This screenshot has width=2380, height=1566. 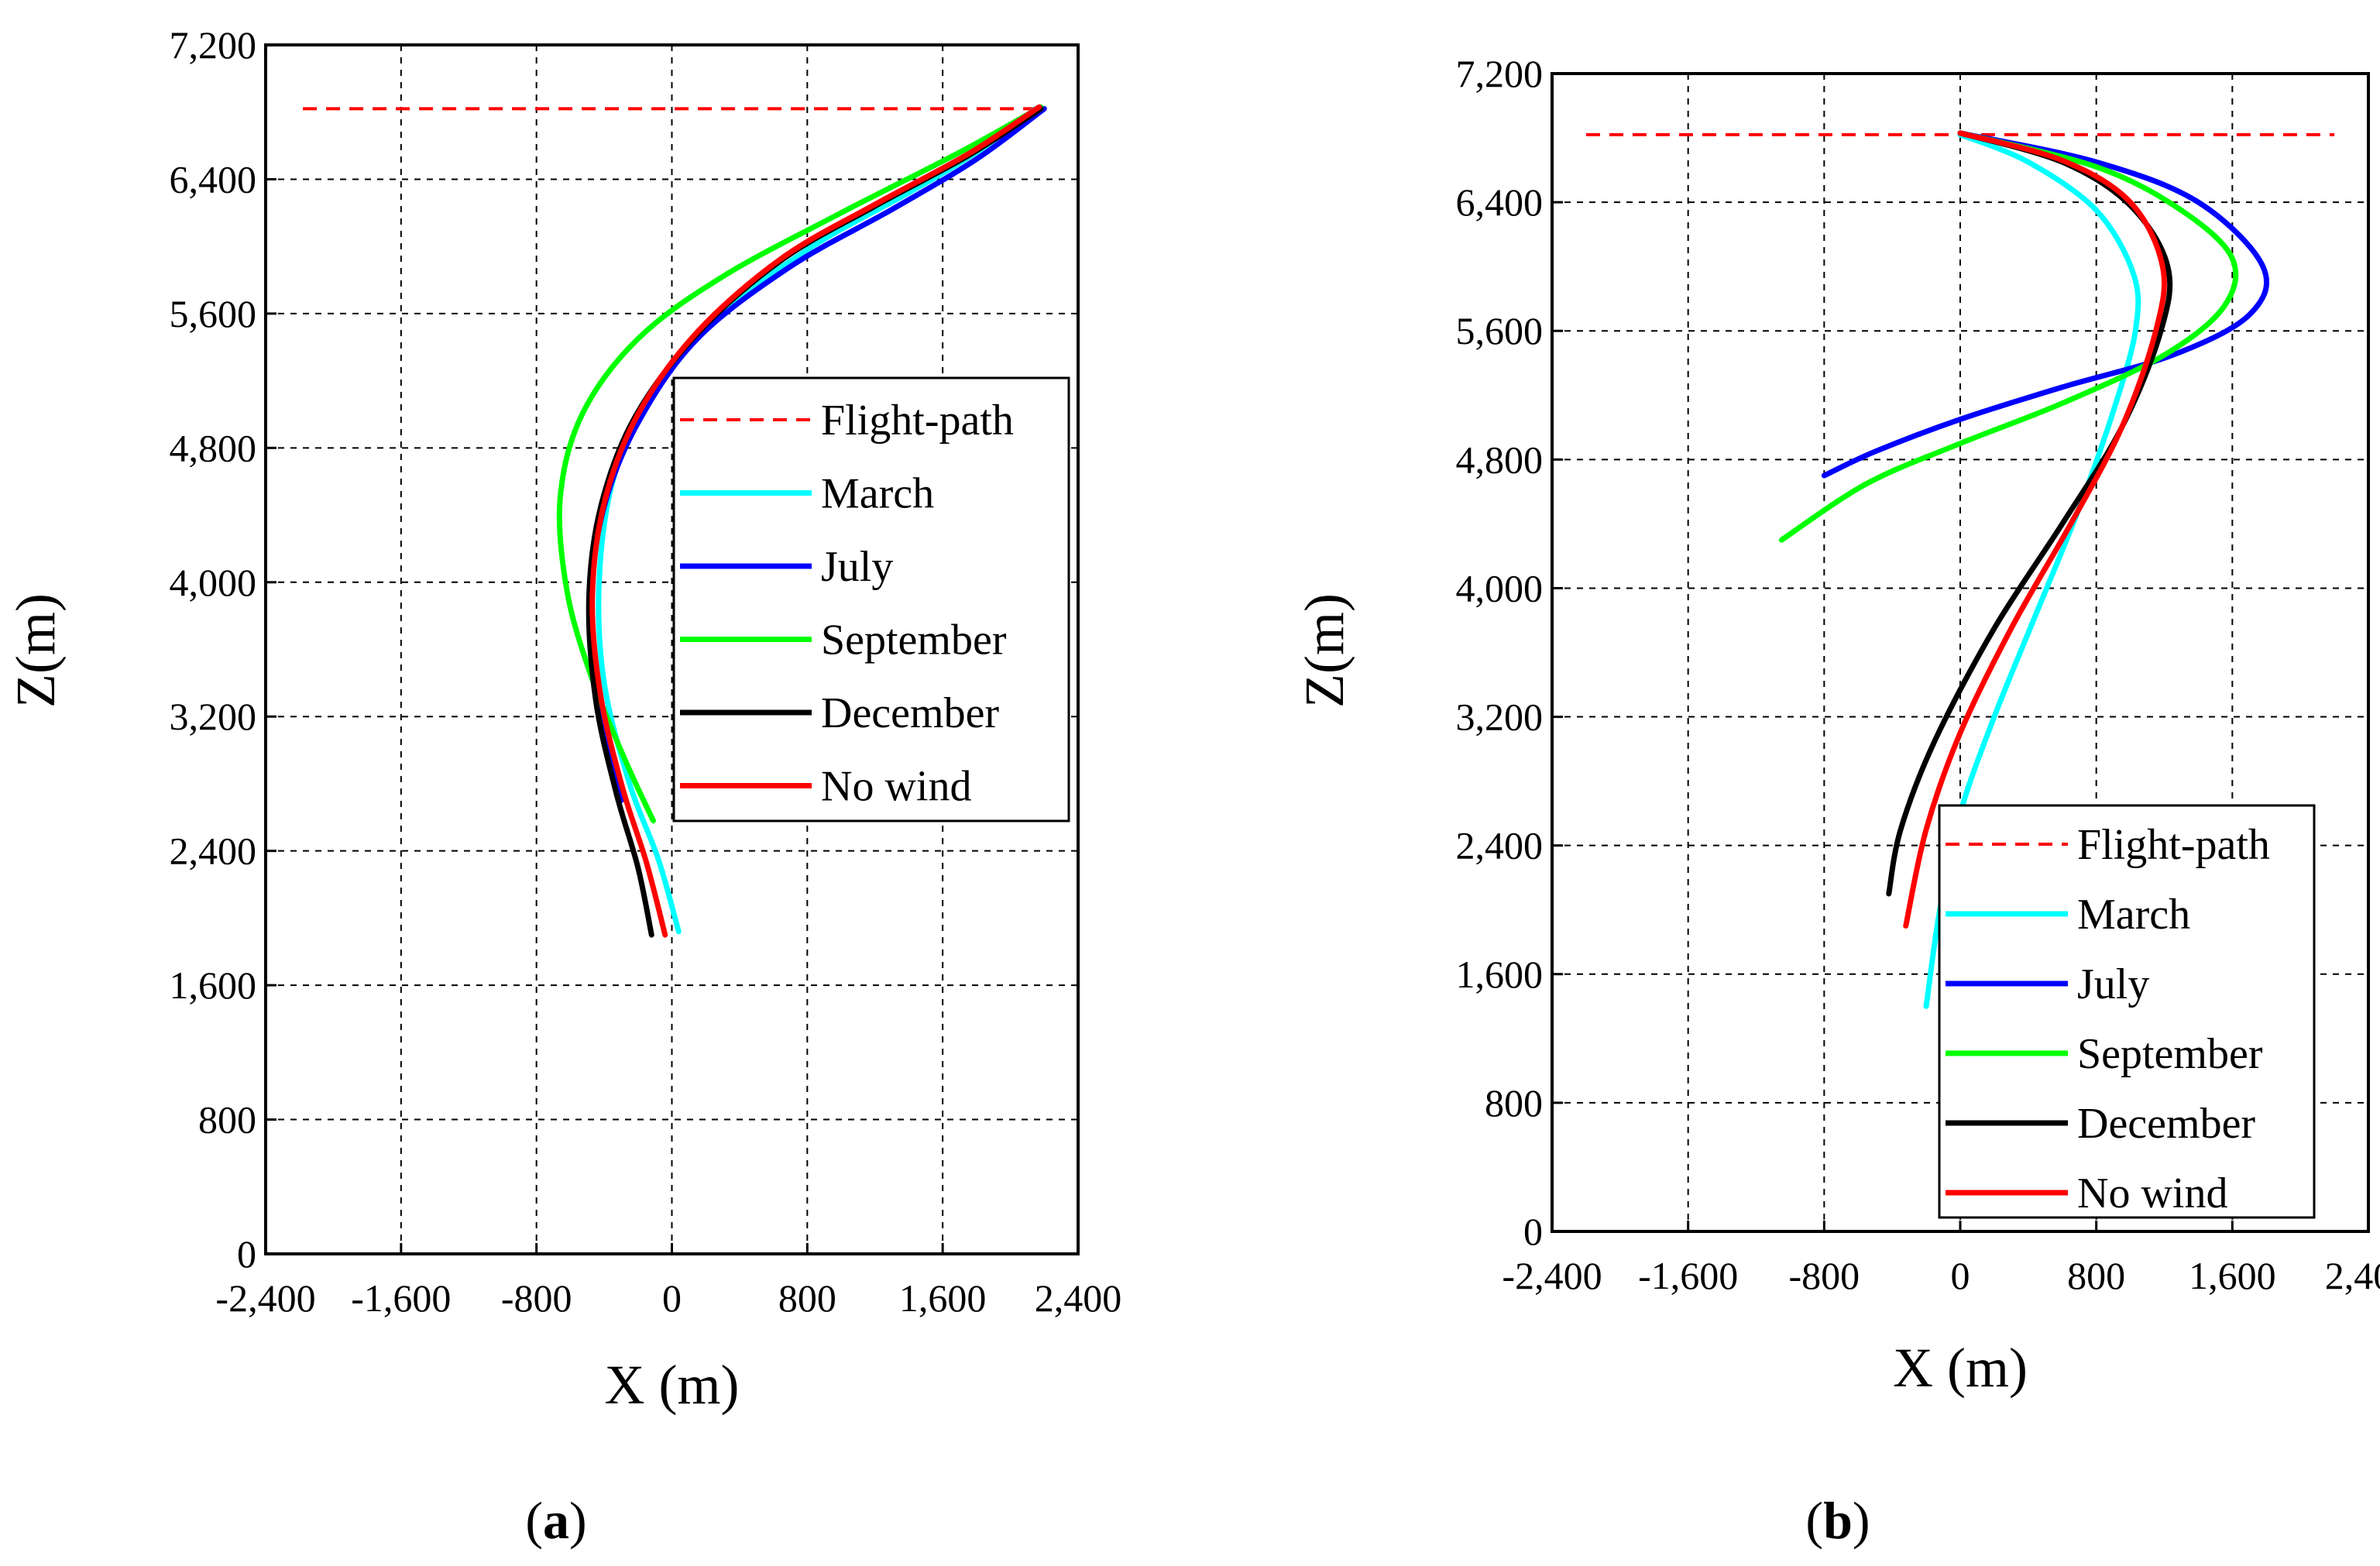 I want to click on series-line-december, so click(x=2030, y=513).